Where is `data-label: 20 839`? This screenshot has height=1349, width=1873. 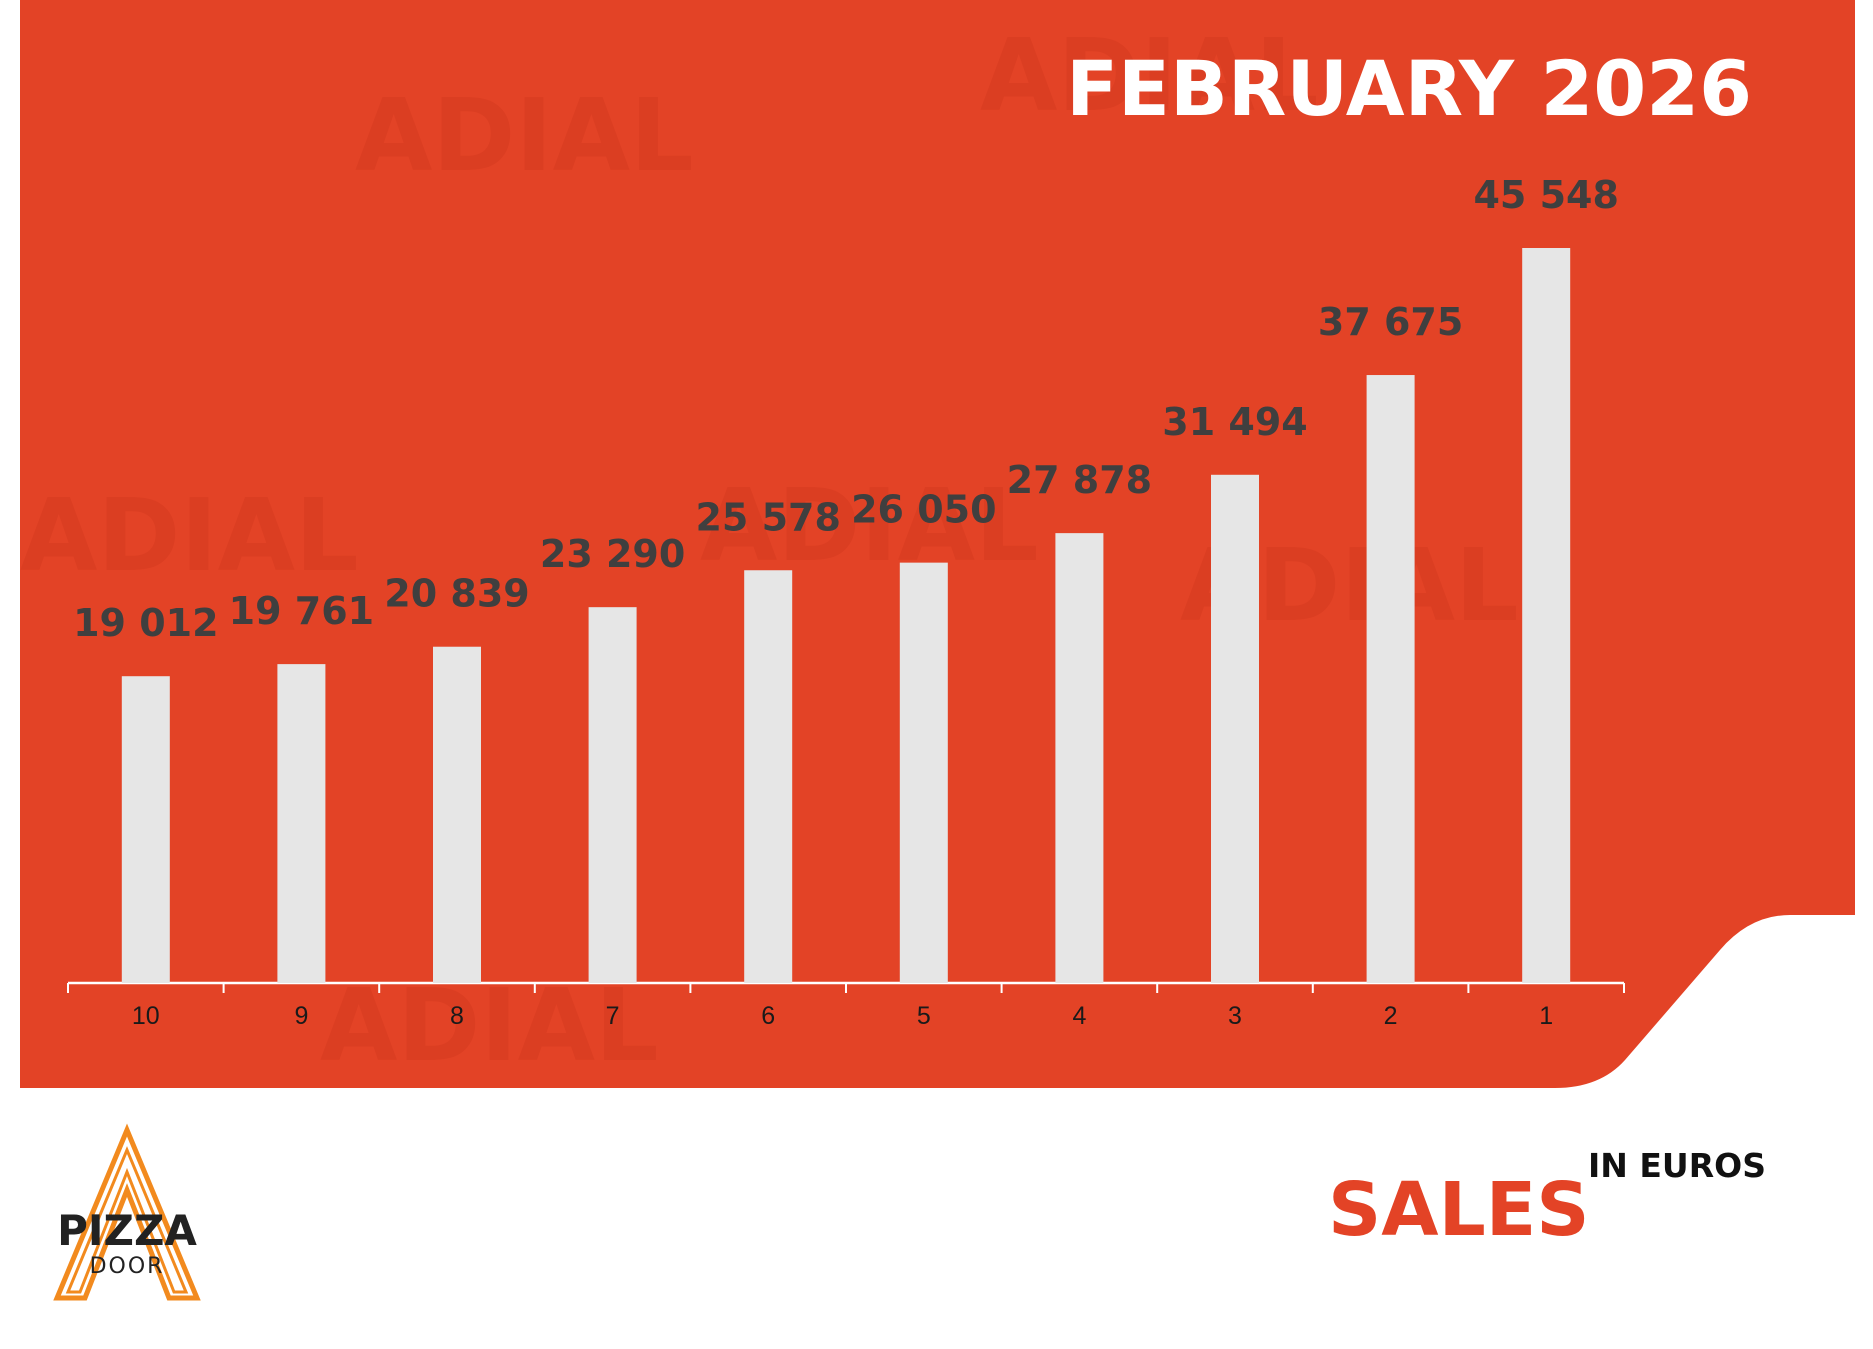
data-label: 20 839 is located at coordinates (456, 594).